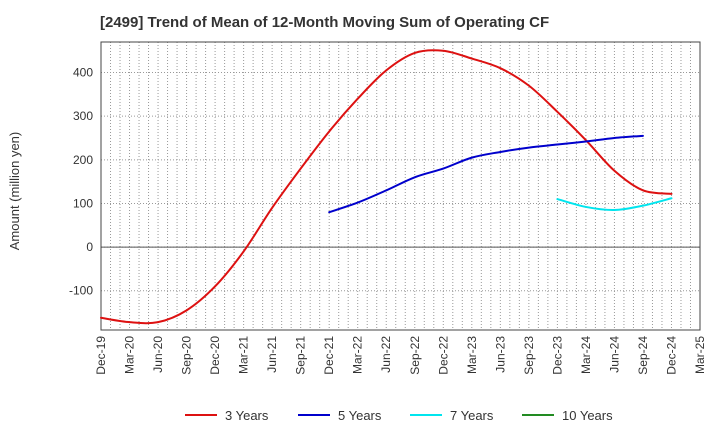 The width and height of the screenshot is (720, 440). Describe the element at coordinates (101, 355) in the screenshot. I see `x-tick-label: Dec-19` at that location.